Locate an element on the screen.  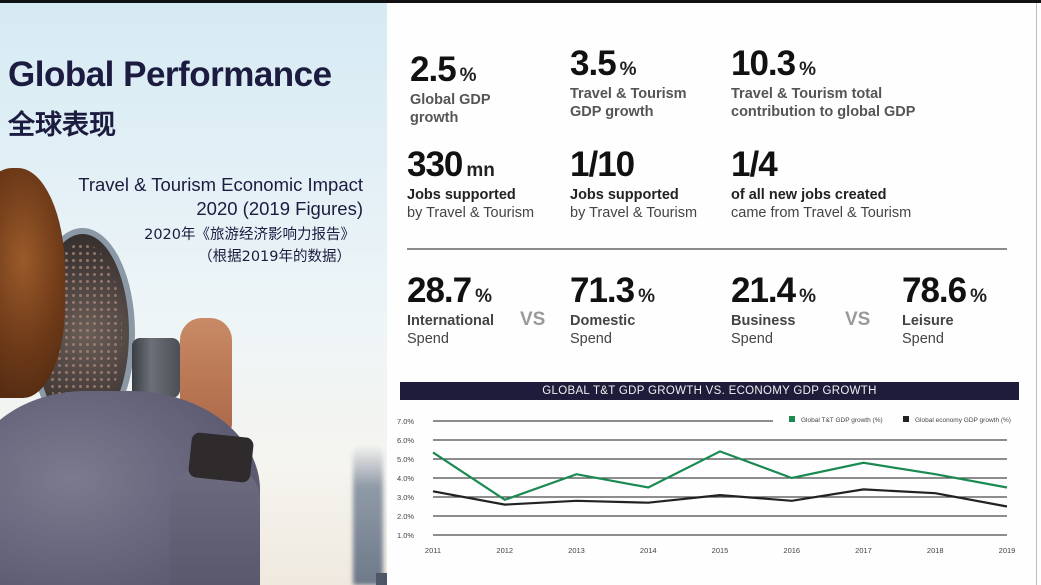
stat-label: Business is located at coordinates (763, 321).